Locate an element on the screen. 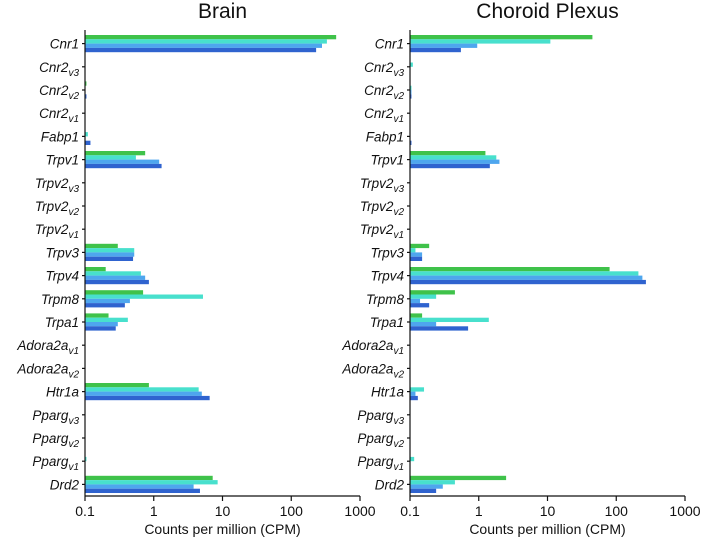  gene-label: Htr1a is located at coordinates (388, 392).